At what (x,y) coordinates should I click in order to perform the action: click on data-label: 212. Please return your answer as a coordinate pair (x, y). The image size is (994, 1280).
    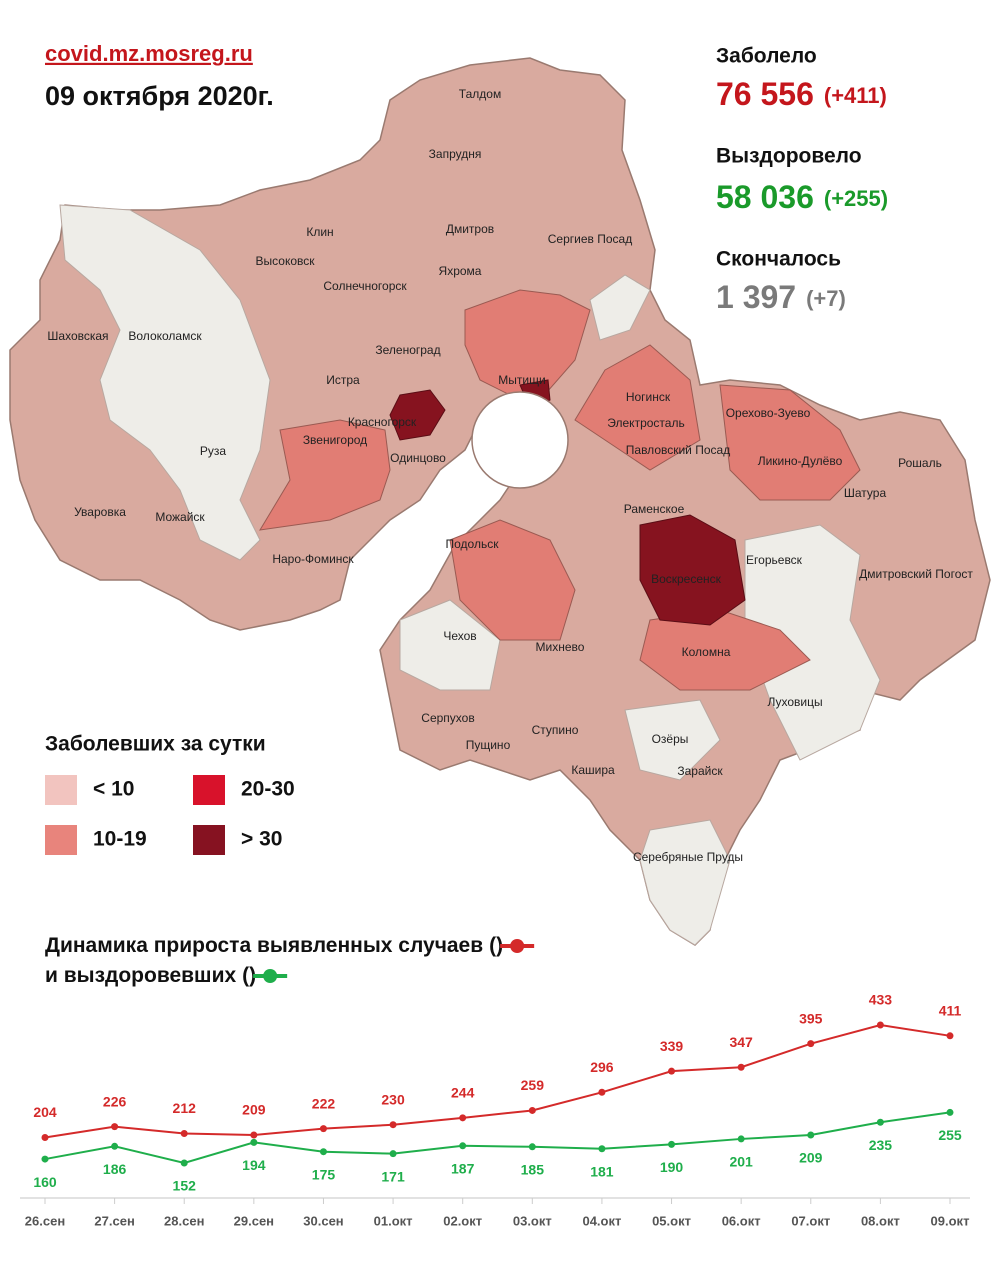
    Looking at the image, I should click on (185, 1108).